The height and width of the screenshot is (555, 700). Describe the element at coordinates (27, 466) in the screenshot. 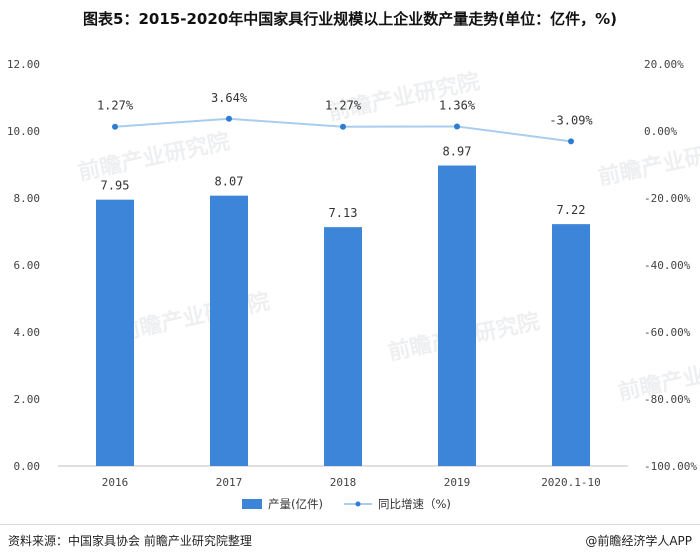

I see `y-left-tick-label: 0.00` at that location.